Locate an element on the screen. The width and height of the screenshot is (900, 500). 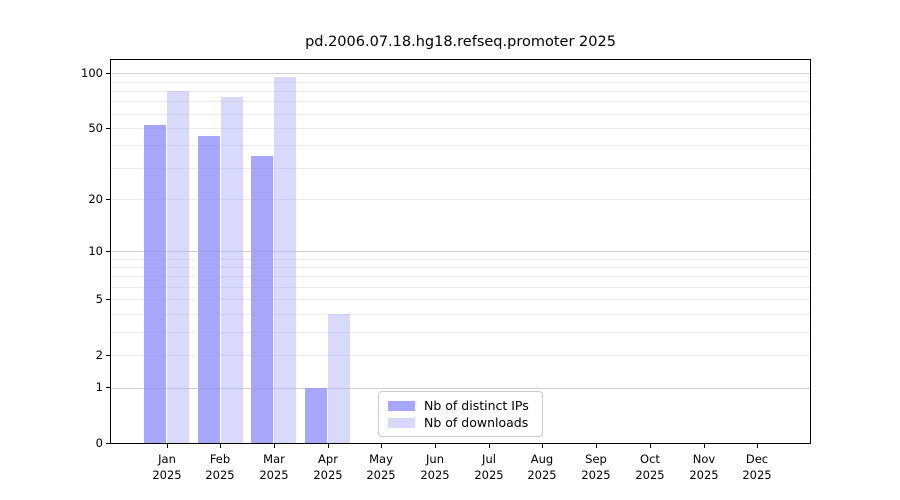
y-tick-label: 1 is located at coordinates (99, 387).